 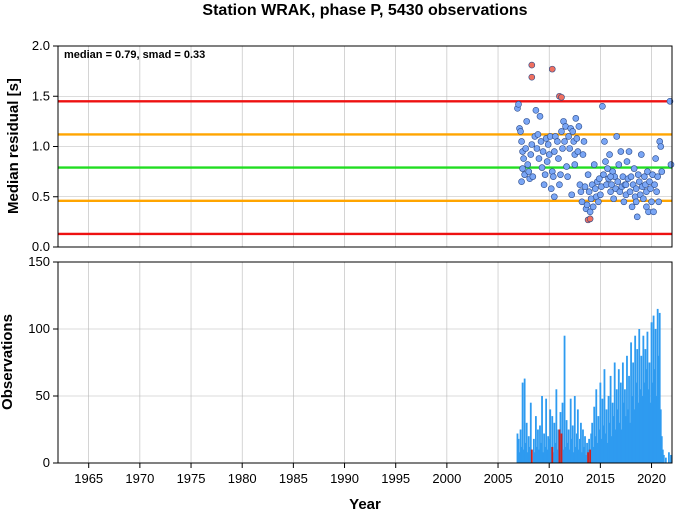 I want to click on stats-label: median = 0.79, smad = 0.33, so click(x=134, y=55).